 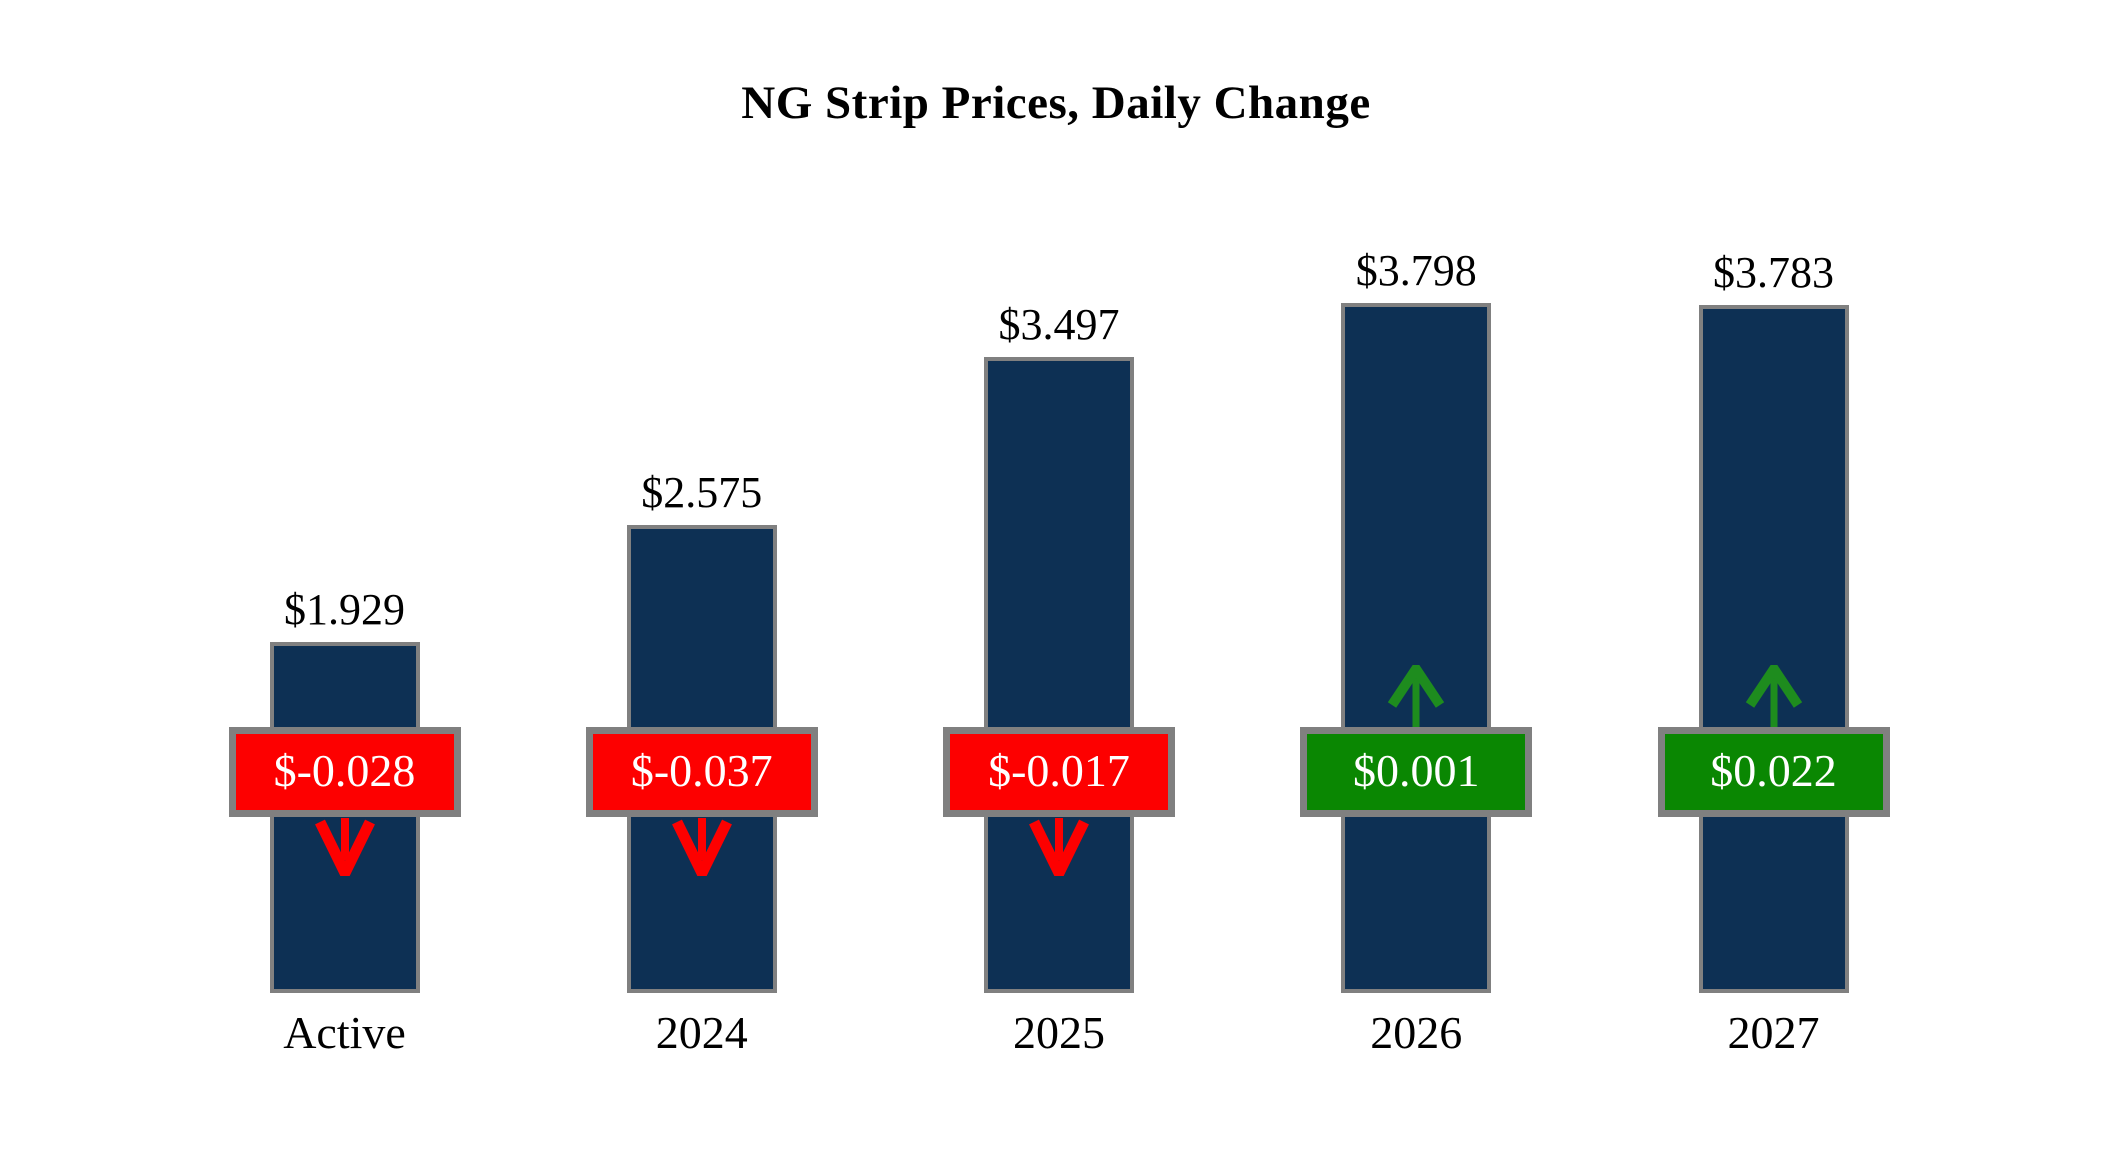 What do you see at coordinates (1773, 272) in the screenshot?
I see `bar-value-label-2027: $3.783` at bounding box center [1773, 272].